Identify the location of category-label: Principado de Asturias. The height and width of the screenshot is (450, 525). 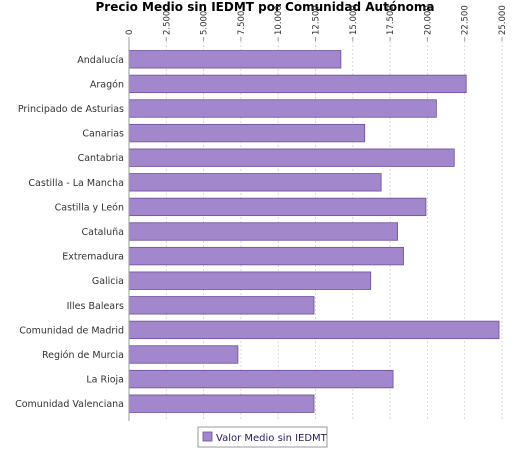
(71, 109).